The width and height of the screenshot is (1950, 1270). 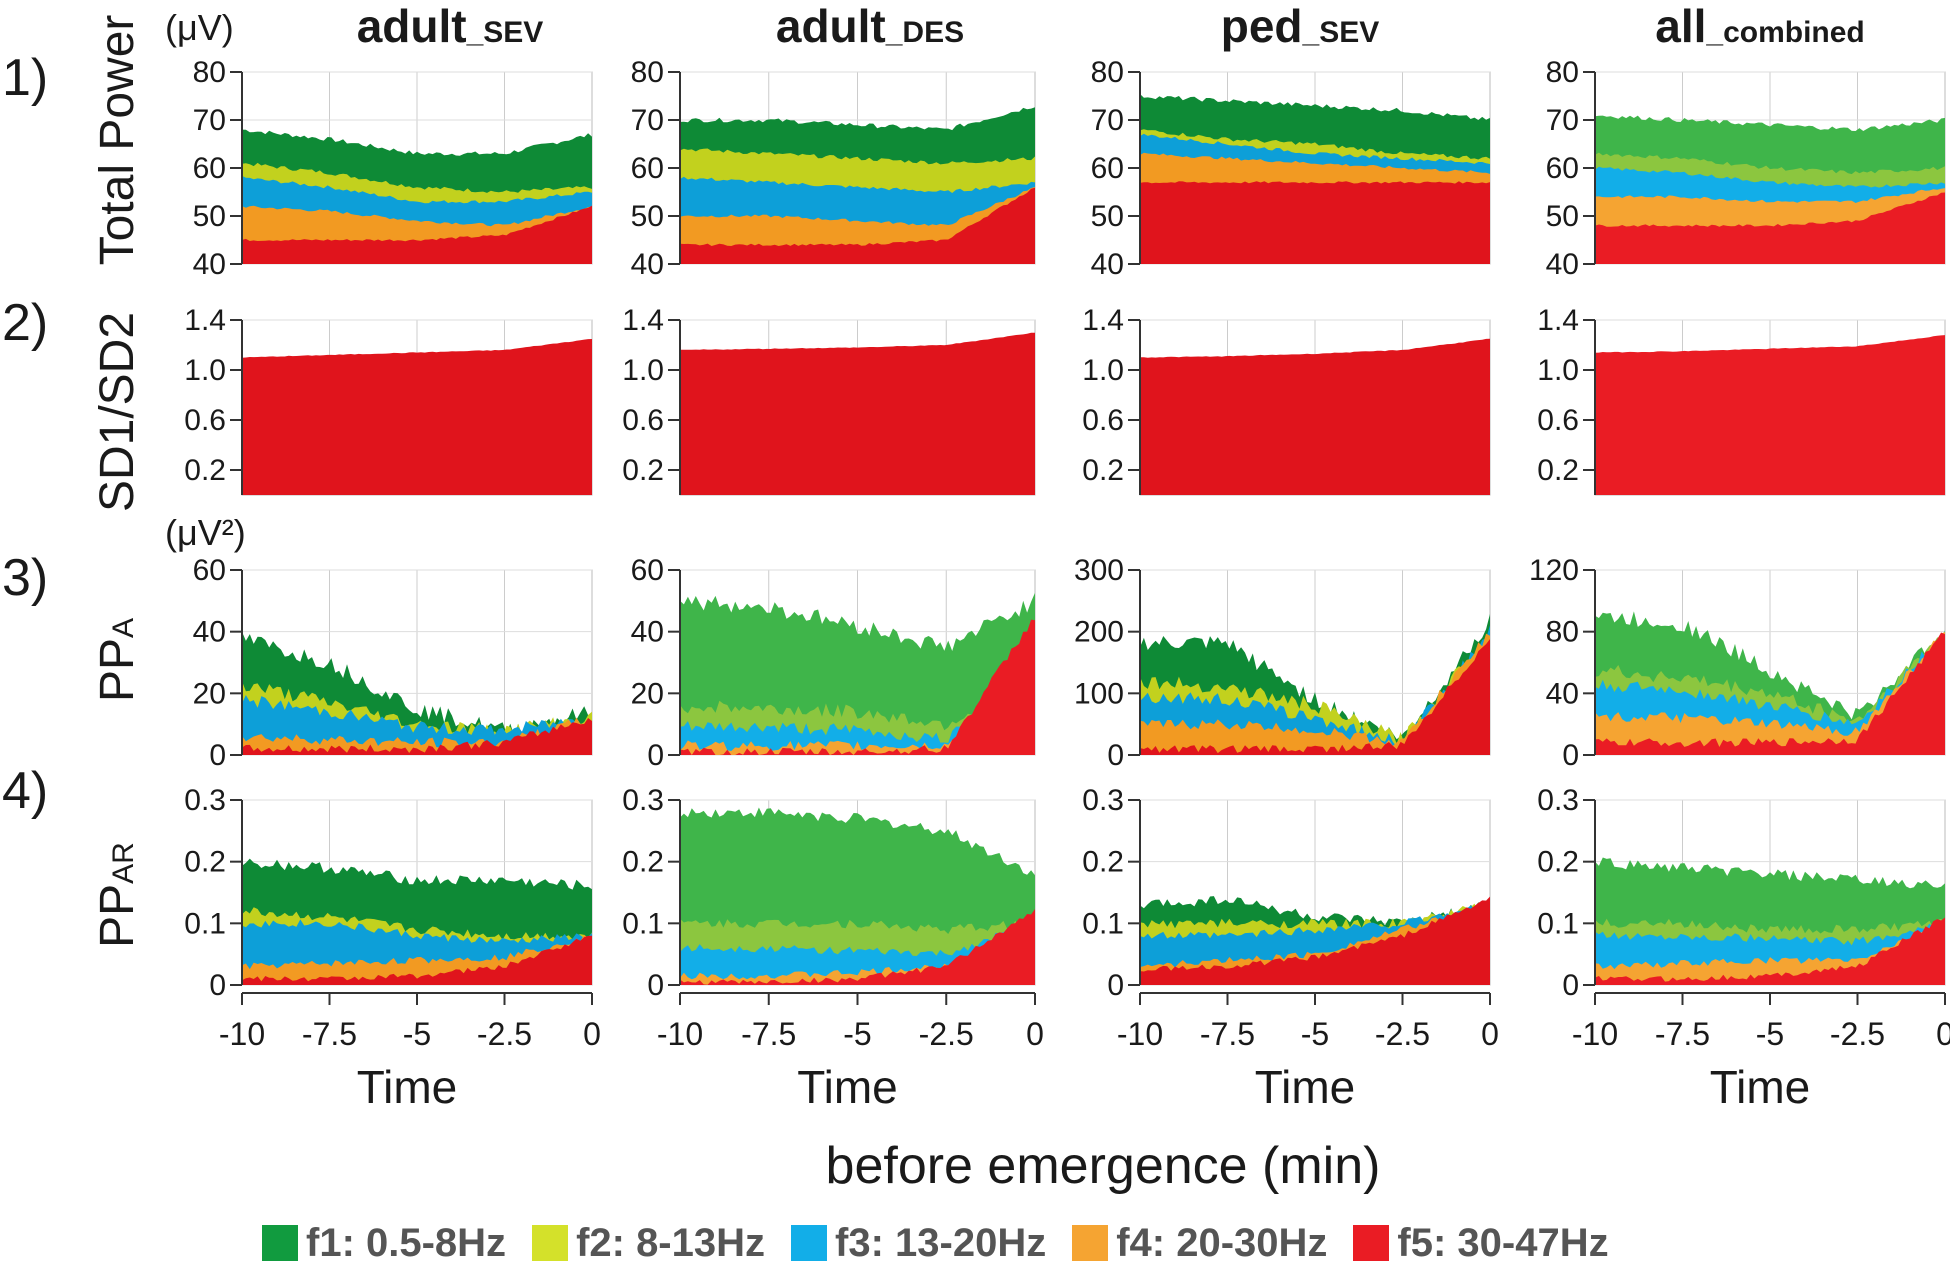 I want to click on legend-label: f2: 8-13Hz, so click(x=671, y=1242).